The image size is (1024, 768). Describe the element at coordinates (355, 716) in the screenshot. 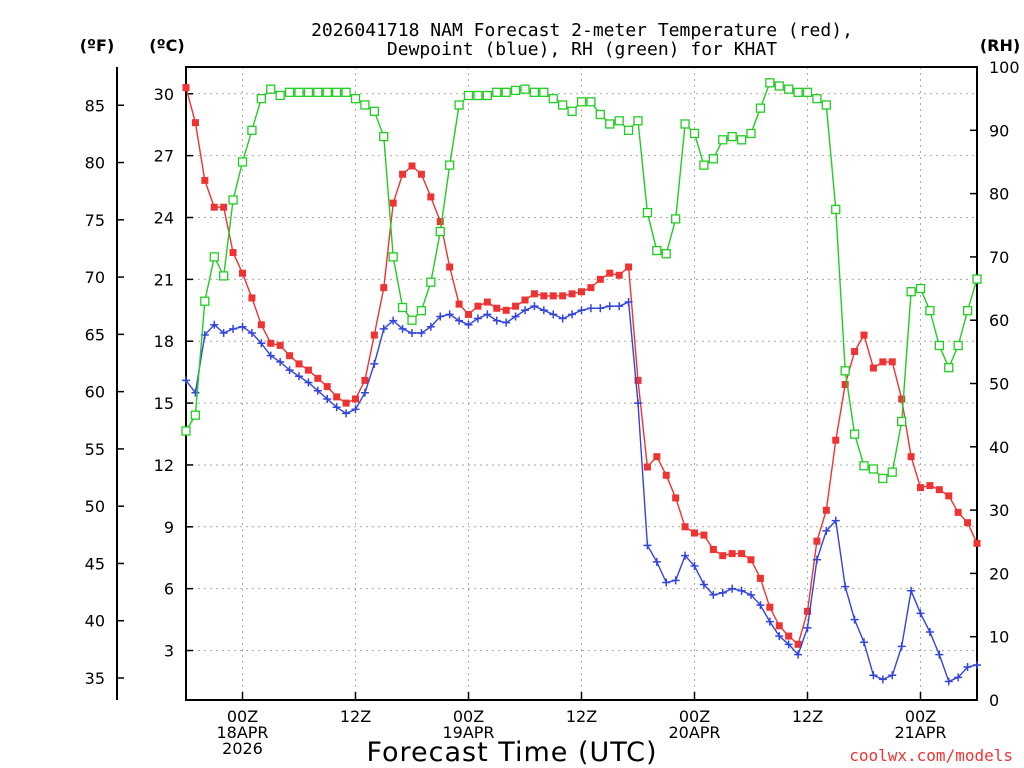

I see `time-tick-label: 12Z` at that location.